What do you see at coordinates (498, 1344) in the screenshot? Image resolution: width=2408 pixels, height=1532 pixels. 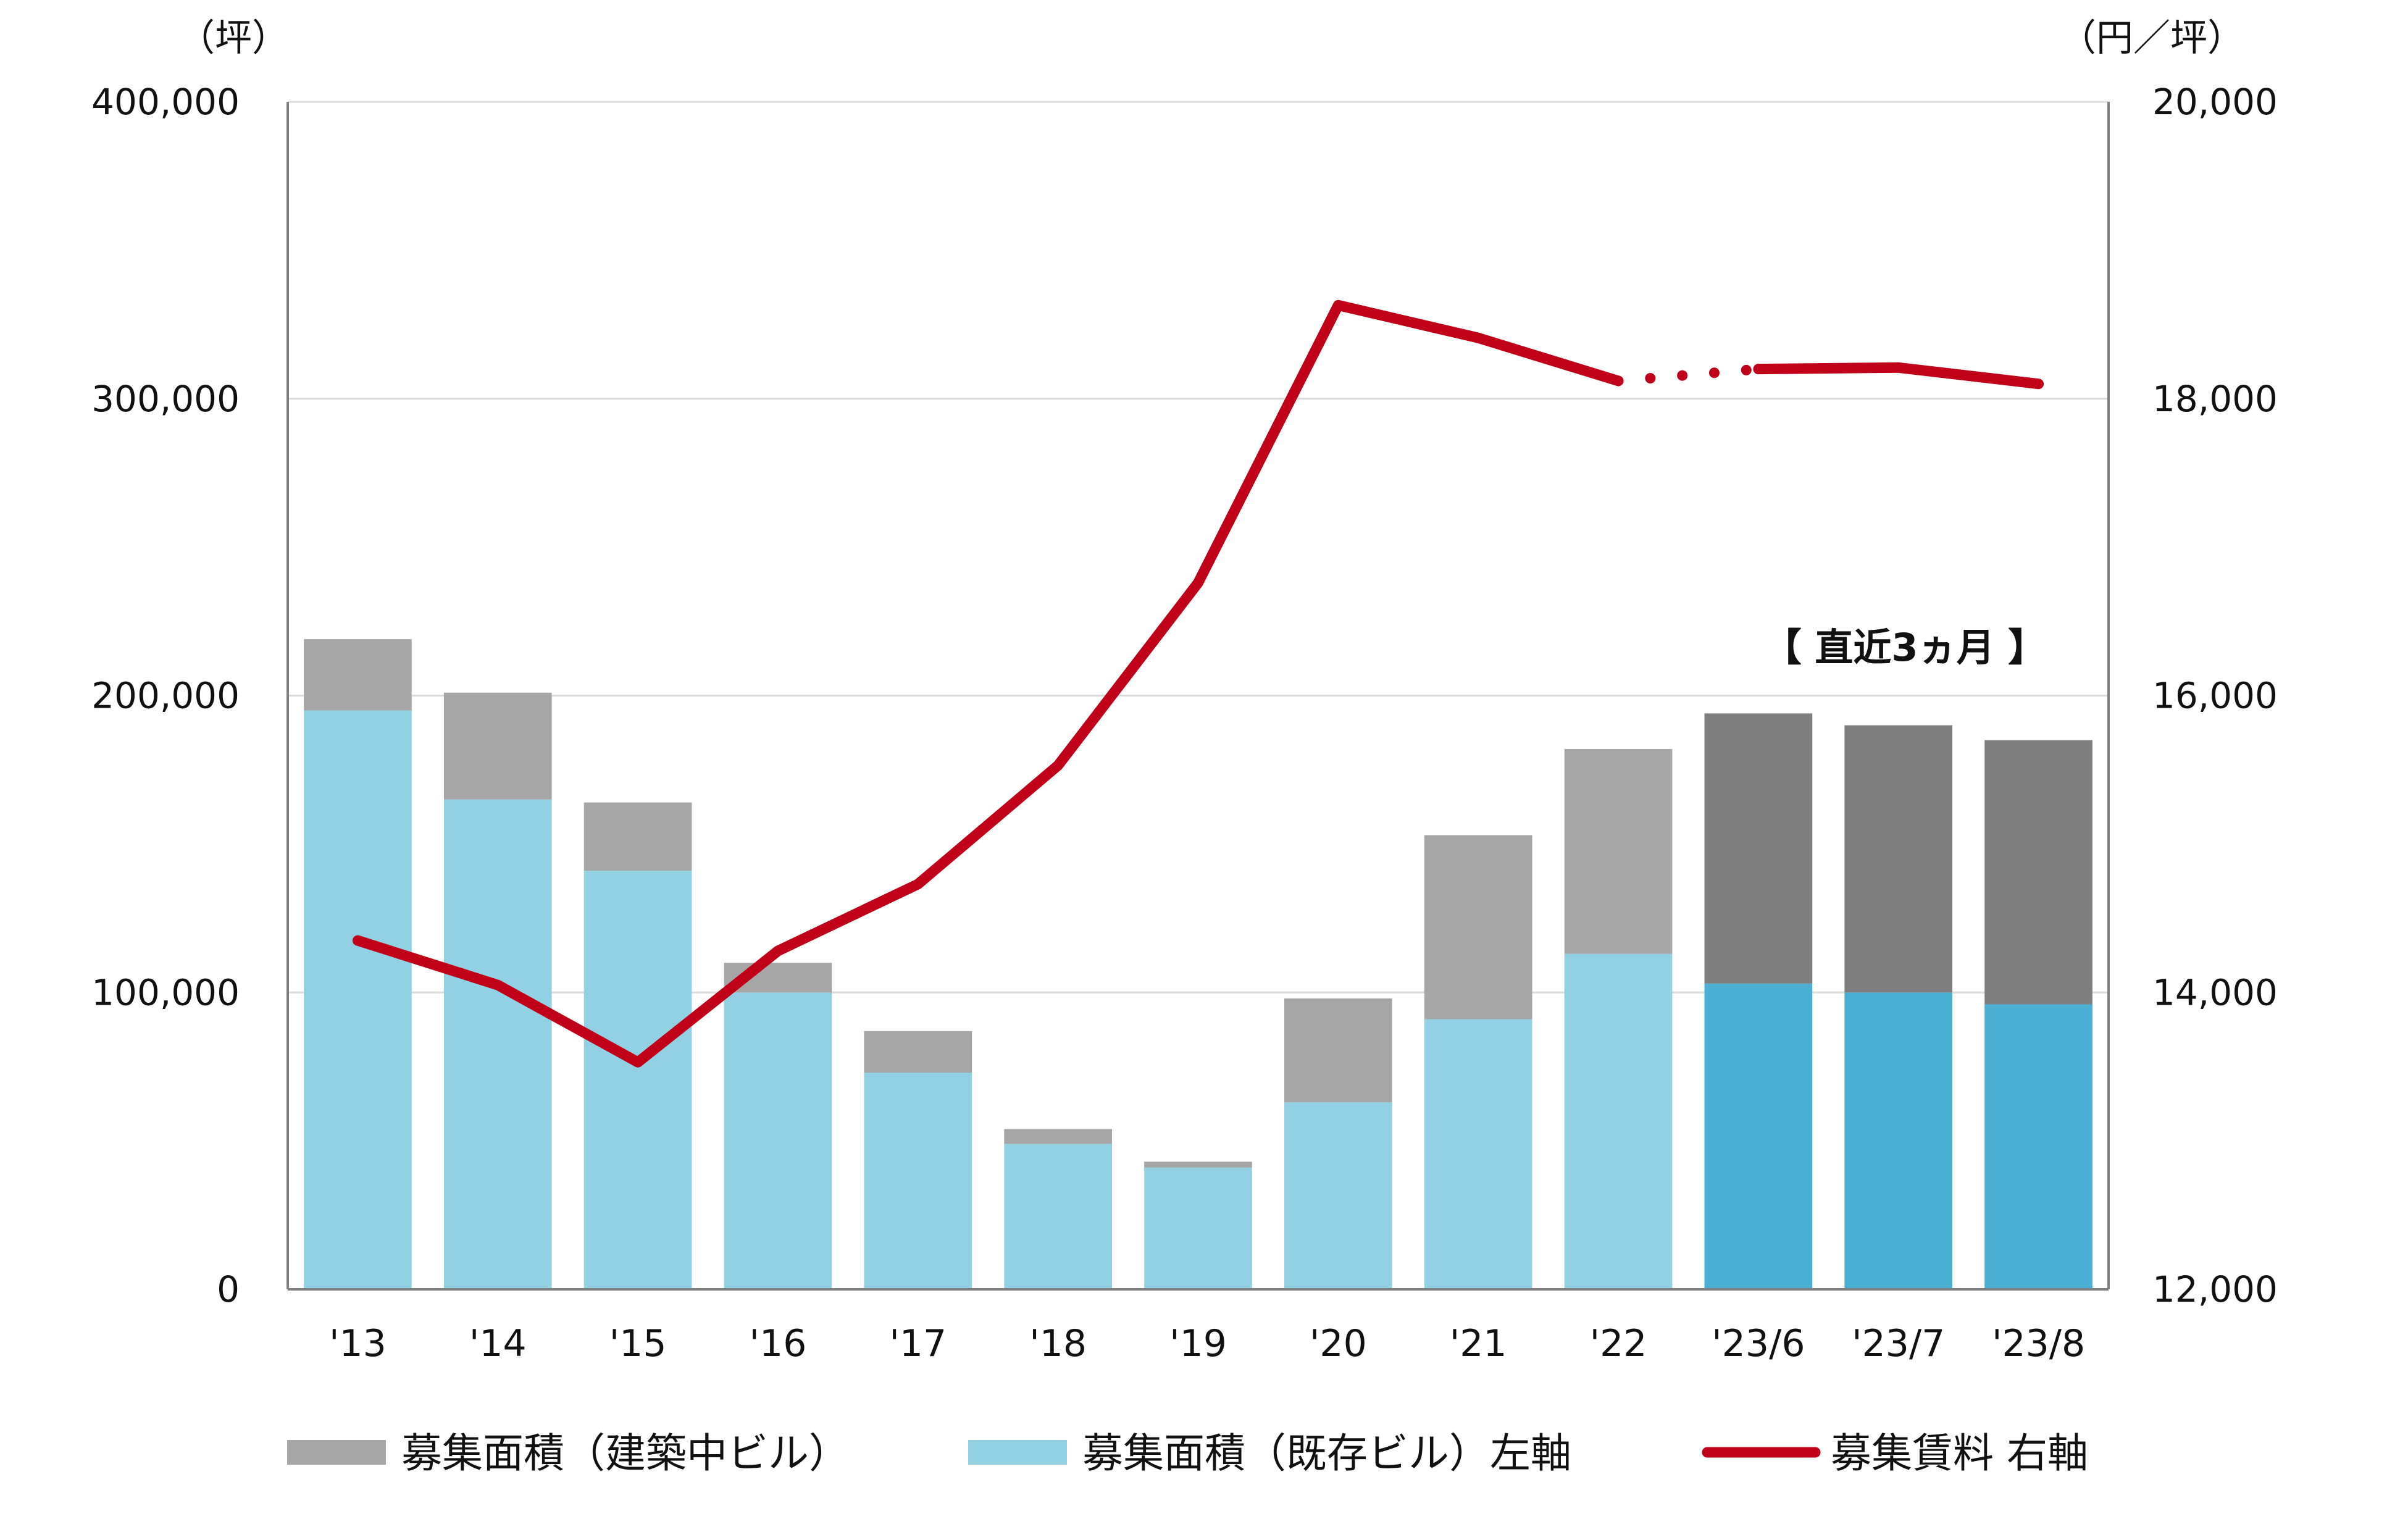 I see `x-tick-label: '14` at bounding box center [498, 1344].